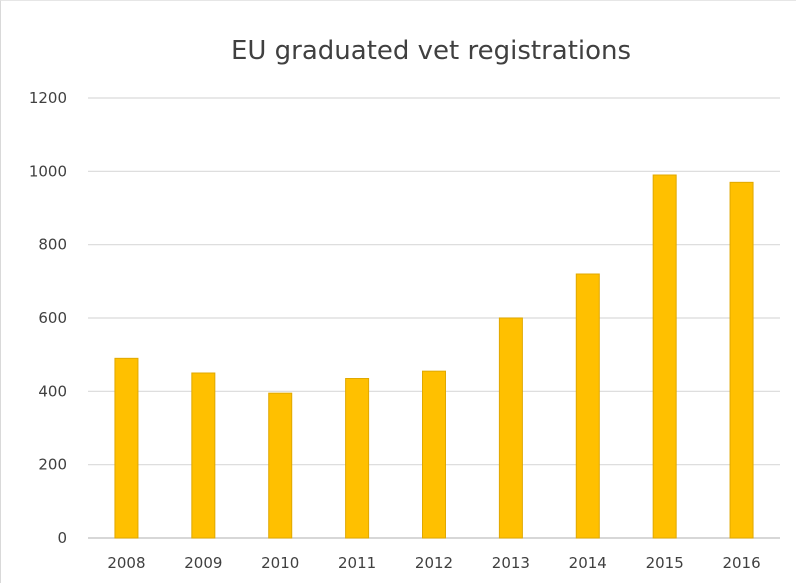 This screenshot has width=796, height=584. I want to click on y-tick-label: 0, so click(62, 538).